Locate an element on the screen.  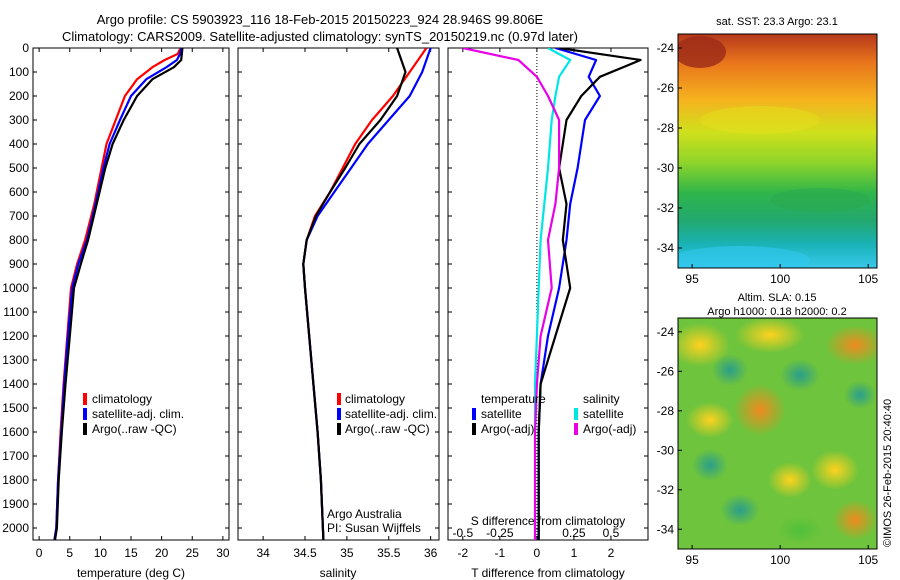
depth-tick-label: 1600 is located at coordinates (15, 432).